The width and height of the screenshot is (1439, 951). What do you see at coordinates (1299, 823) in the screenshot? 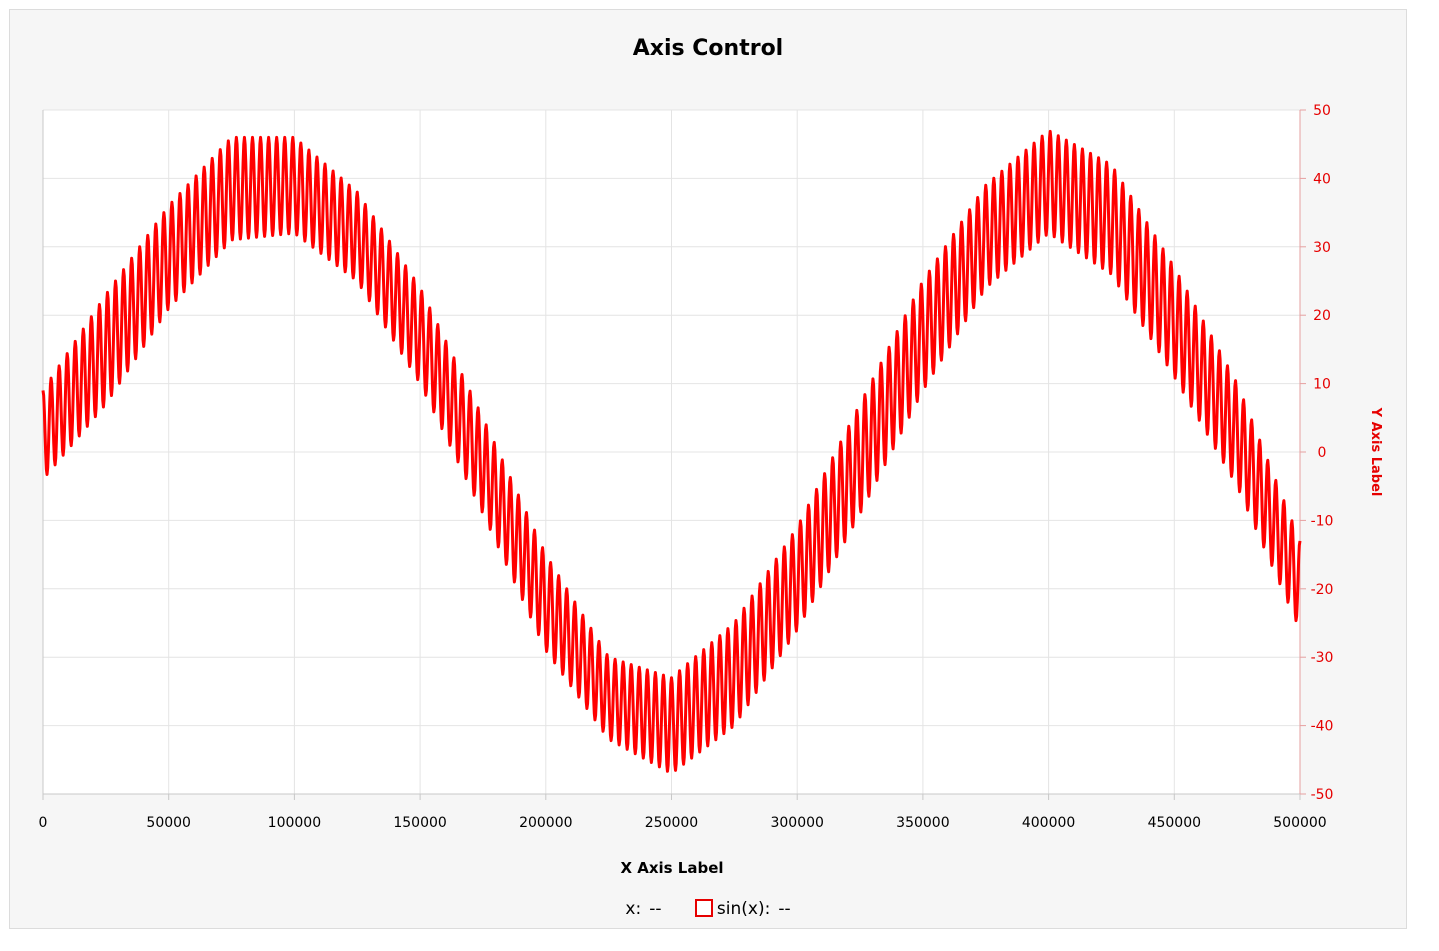
I see `x-tick-label: 500000` at bounding box center [1299, 823].